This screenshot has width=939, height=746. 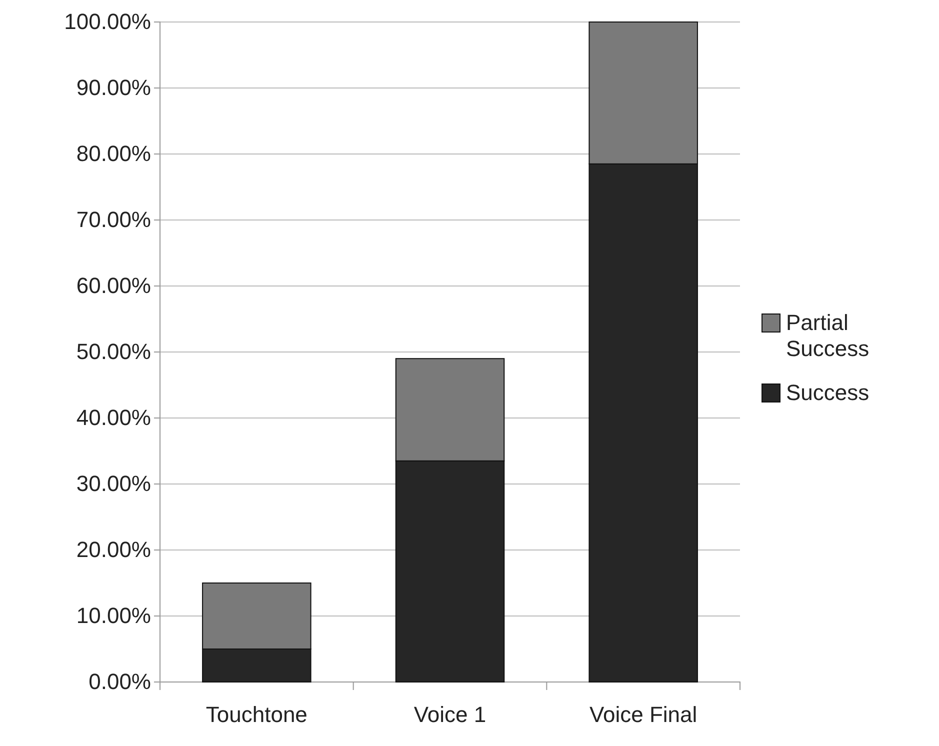 I want to click on y-tick-label: 70.00%, so click(x=113, y=219).